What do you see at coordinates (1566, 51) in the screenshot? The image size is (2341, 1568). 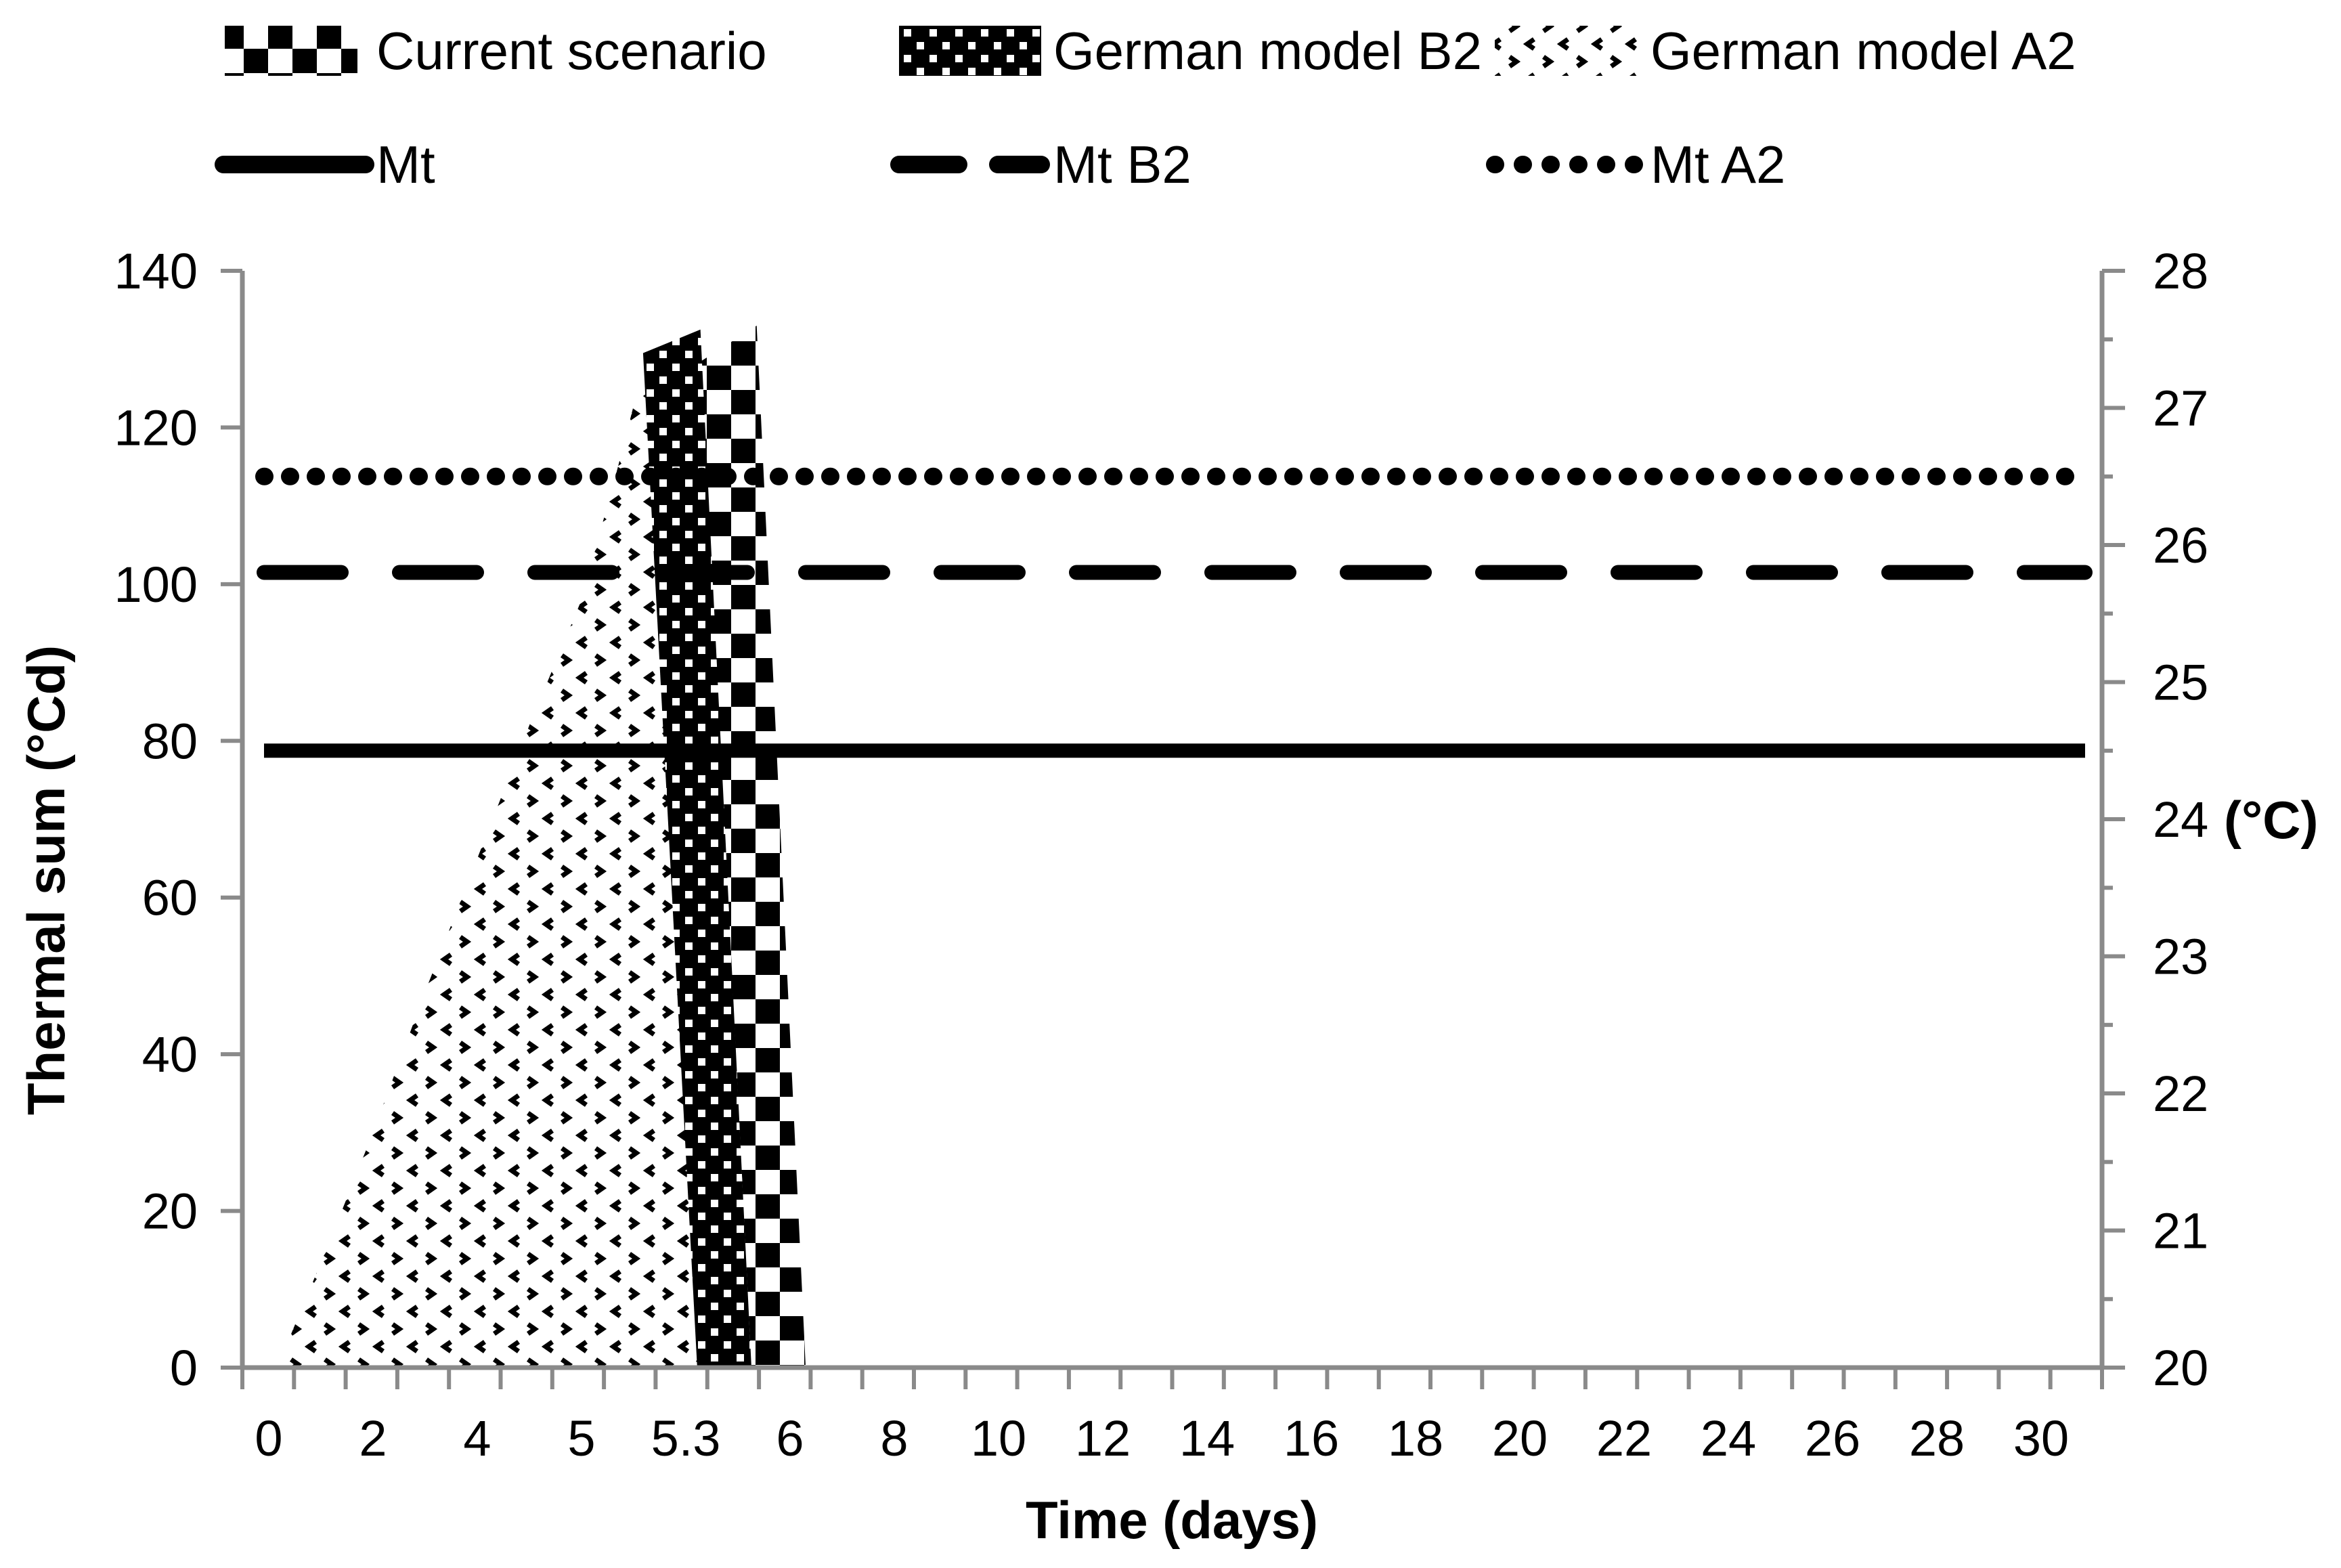 I see `legend-swatch-german-model-a2` at bounding box center [1566, 51].